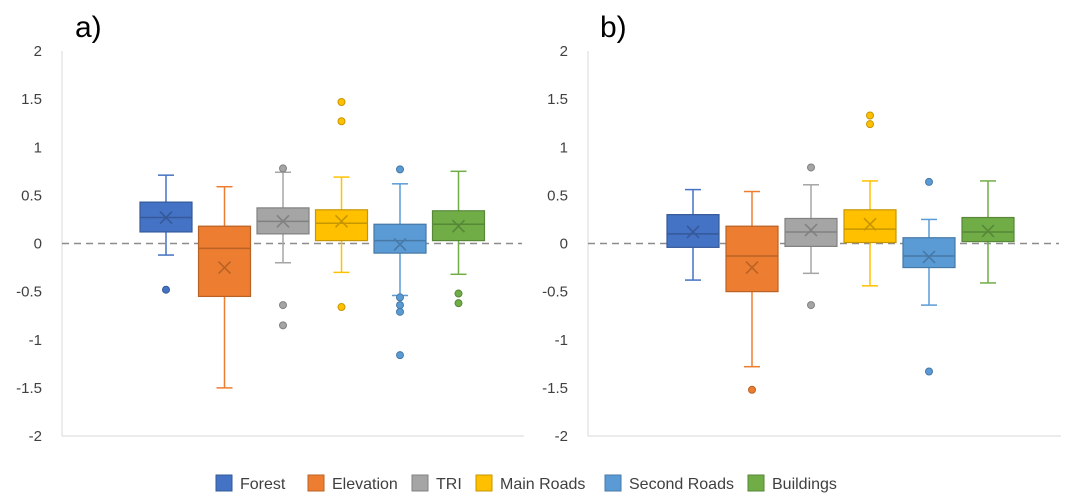 The width and height of the screenshot is (1068, 494). Describe the element at coordinates (804, 484) in the screenshot. I see `legend-label: Buildings` at that location.